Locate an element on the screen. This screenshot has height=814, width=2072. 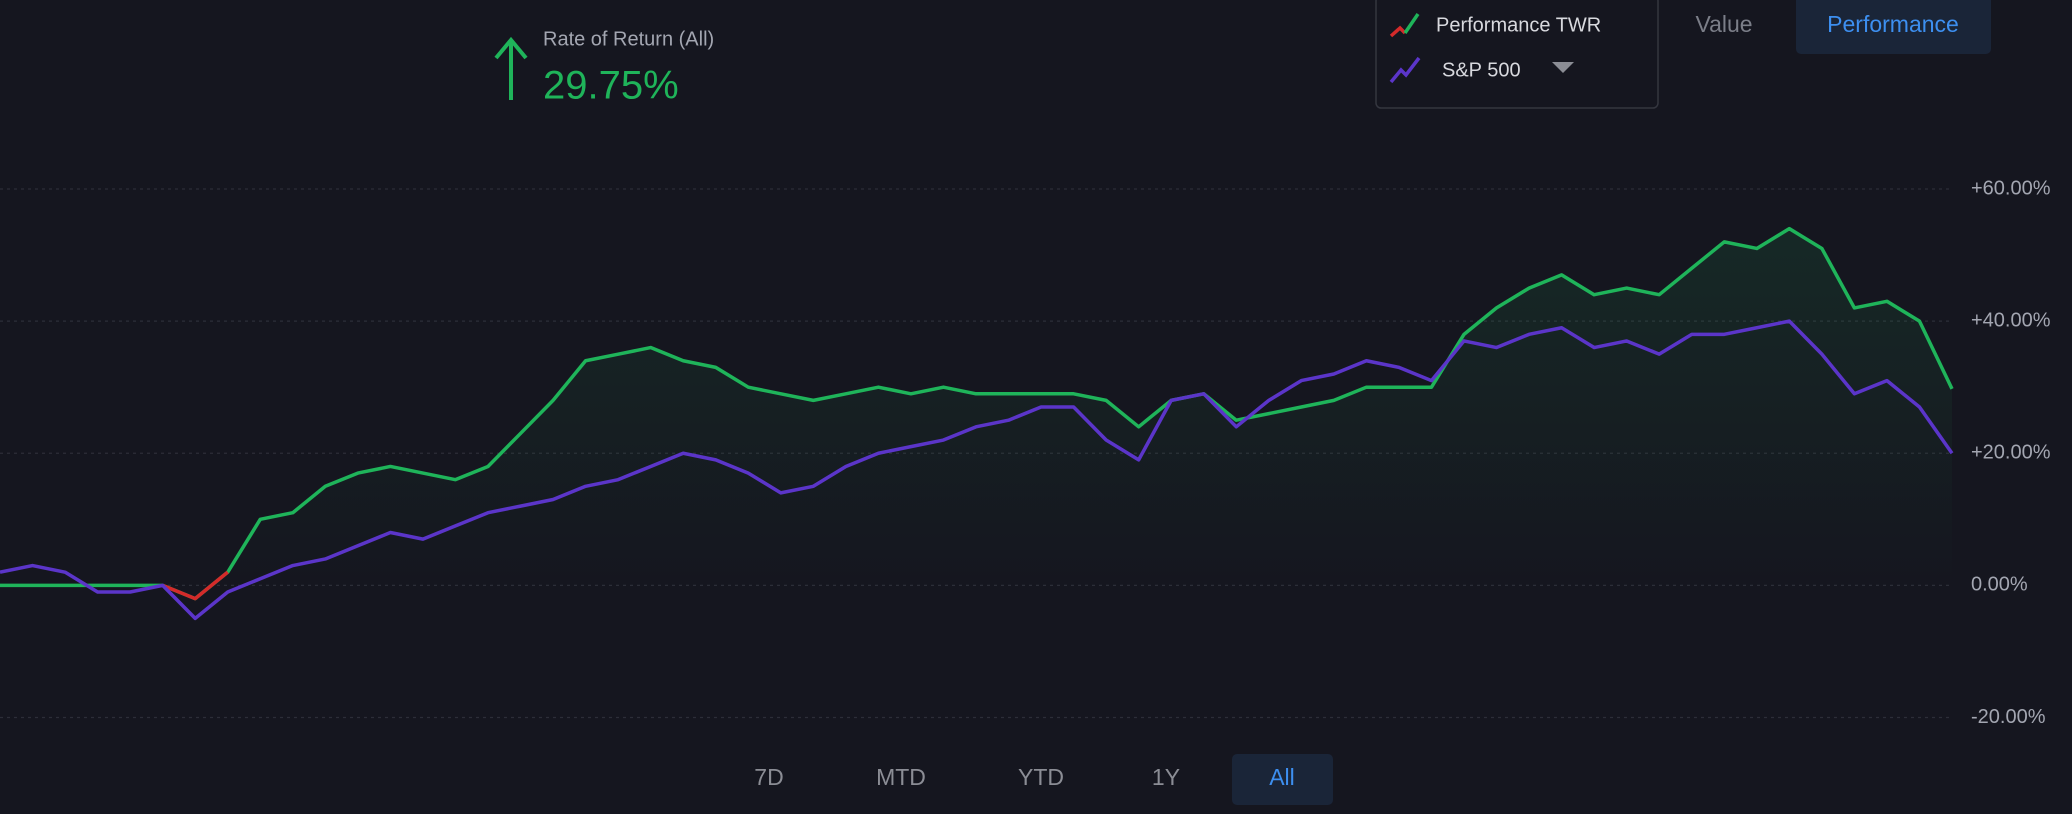
y-tick-label: +60.00% is located at coordinates (2011, 188).